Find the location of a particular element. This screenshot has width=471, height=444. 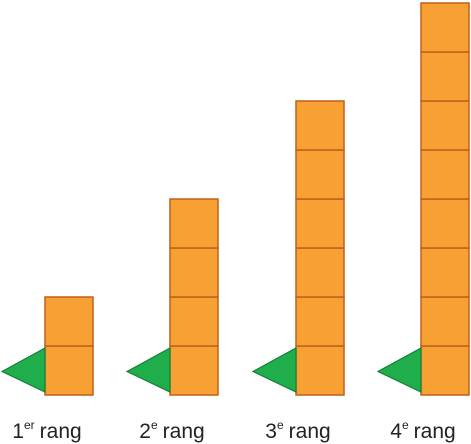

rank-label: 3e rang is located at coordinates (297, 430).